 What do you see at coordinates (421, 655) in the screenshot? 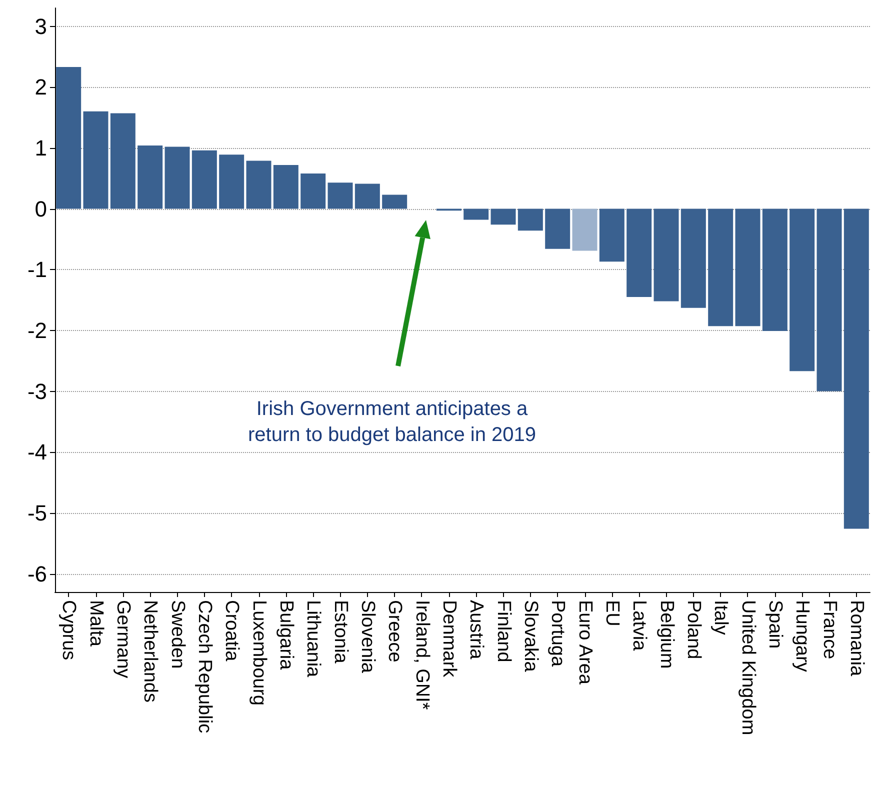
I see `x-tick-label: Ireland, GNI*` at bounding box center [421, 655].